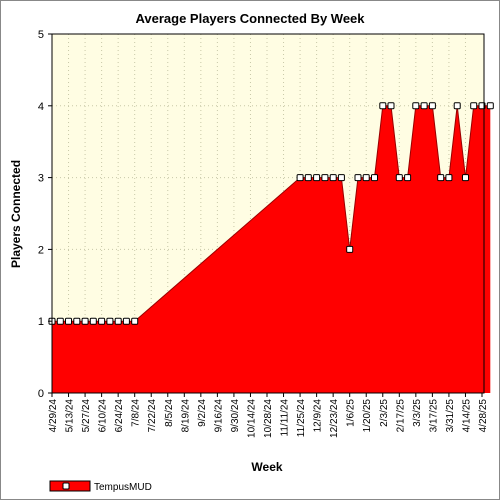  Describe the element at coordinates (123, 487) in the screenshot. I see `legend-label: TempusMUD` at that location.